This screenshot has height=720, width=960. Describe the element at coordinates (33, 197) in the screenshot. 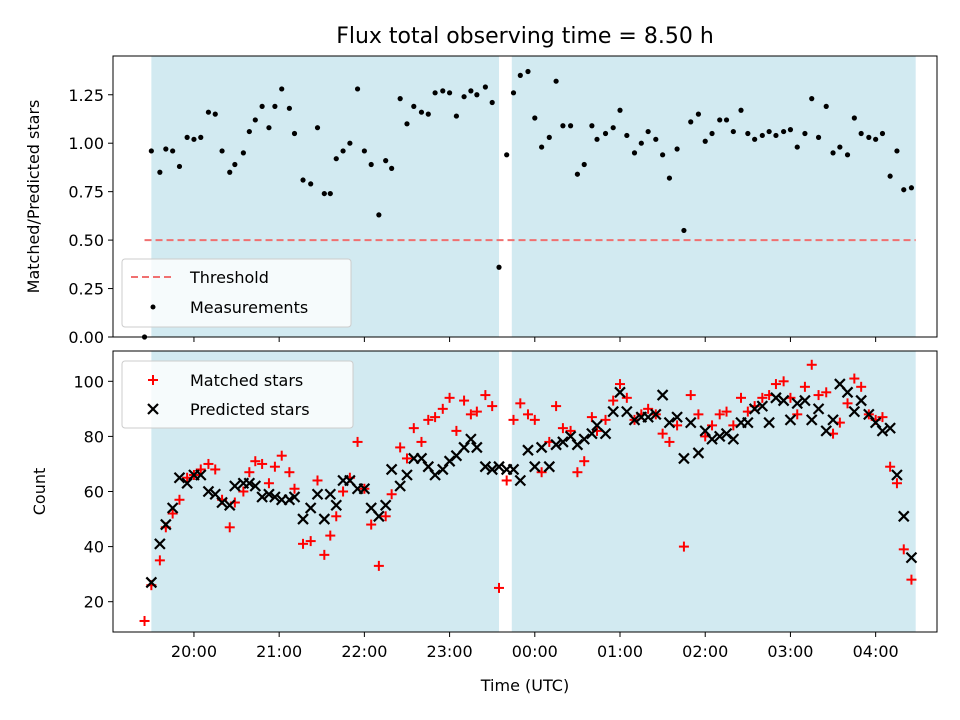

I see `top-y-axis-label: Matched/Predicted stars` at that location.